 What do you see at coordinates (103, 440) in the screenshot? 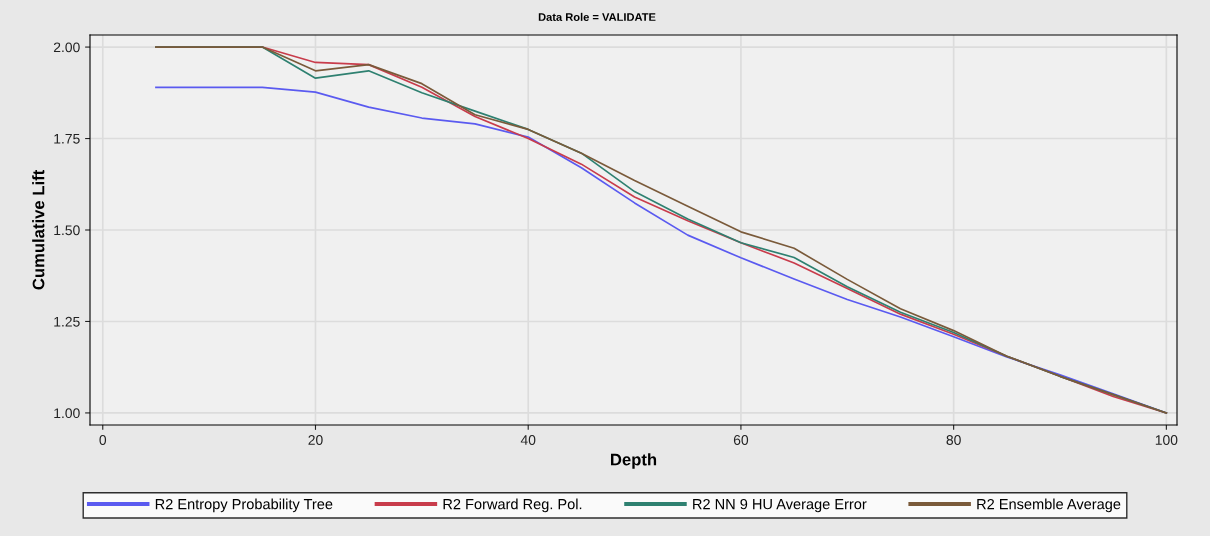
I see `x-tick-label: 0` at bounding box center [103, 440].